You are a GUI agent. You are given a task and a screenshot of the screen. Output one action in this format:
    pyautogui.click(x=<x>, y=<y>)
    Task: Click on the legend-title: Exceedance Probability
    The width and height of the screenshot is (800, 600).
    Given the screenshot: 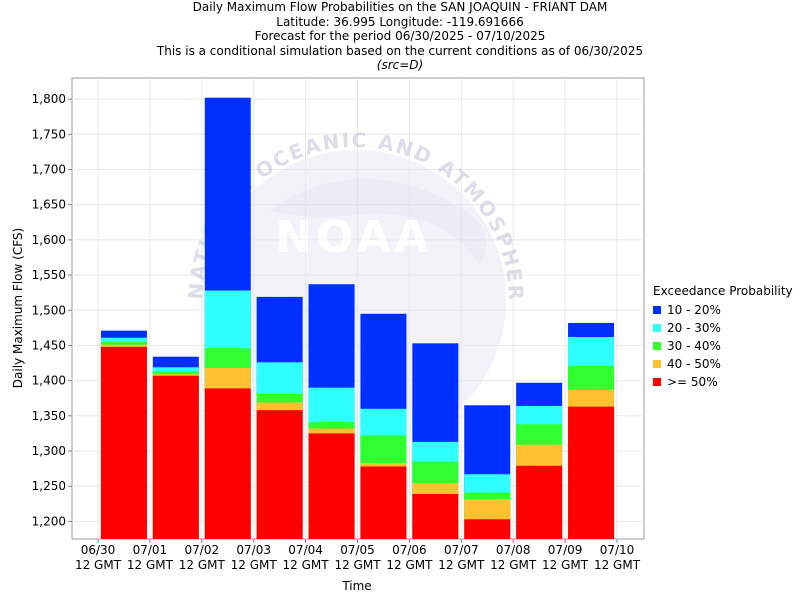 What is the action you would take?
    pyautogui.click(x=723, y=291)
    